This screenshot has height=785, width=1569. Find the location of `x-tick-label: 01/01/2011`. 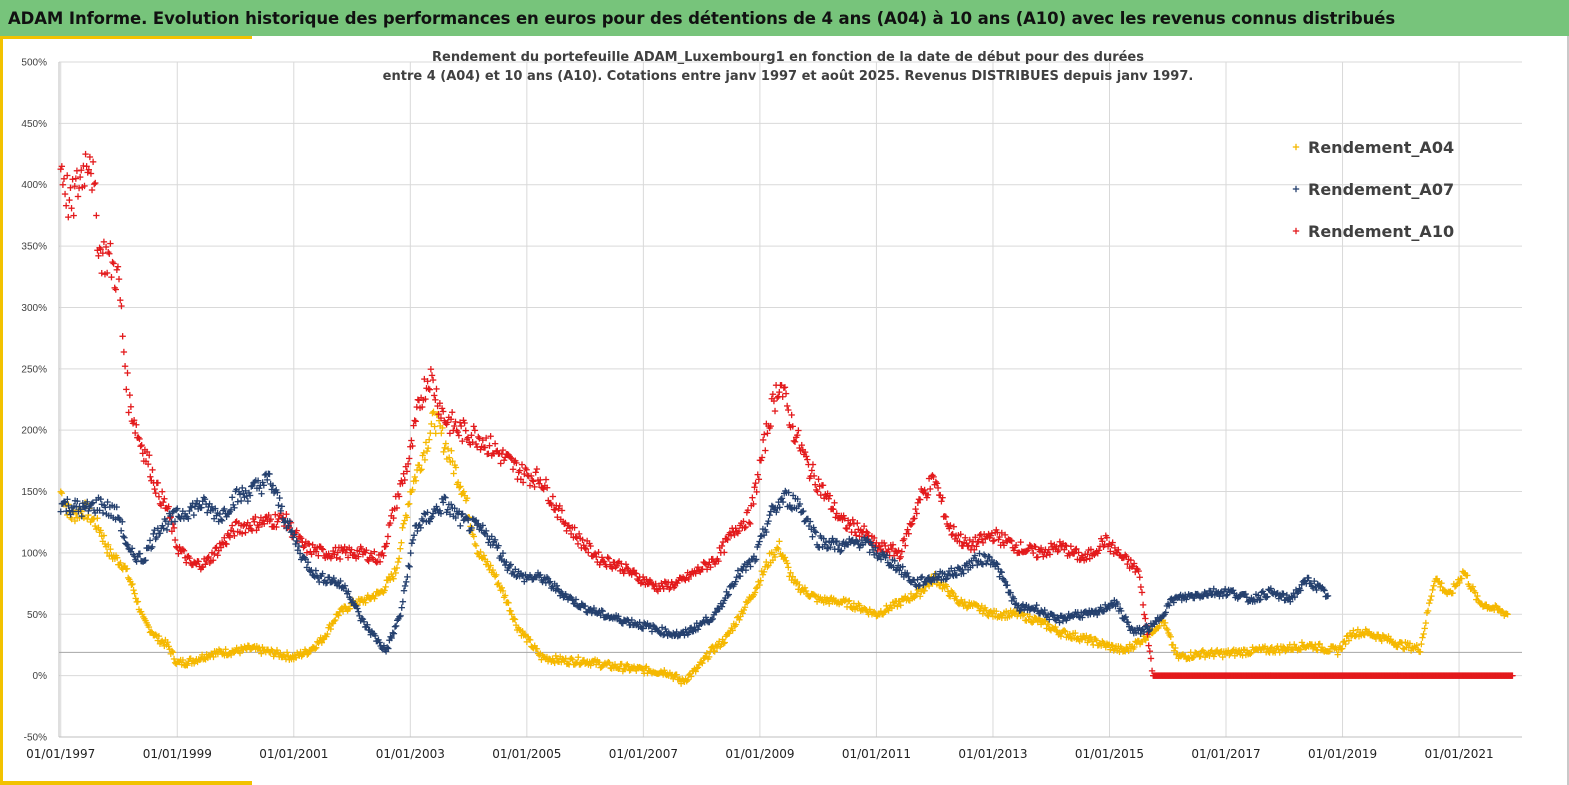

x-tick-label: 01/01/2011 is located at coordinates (876, 754).